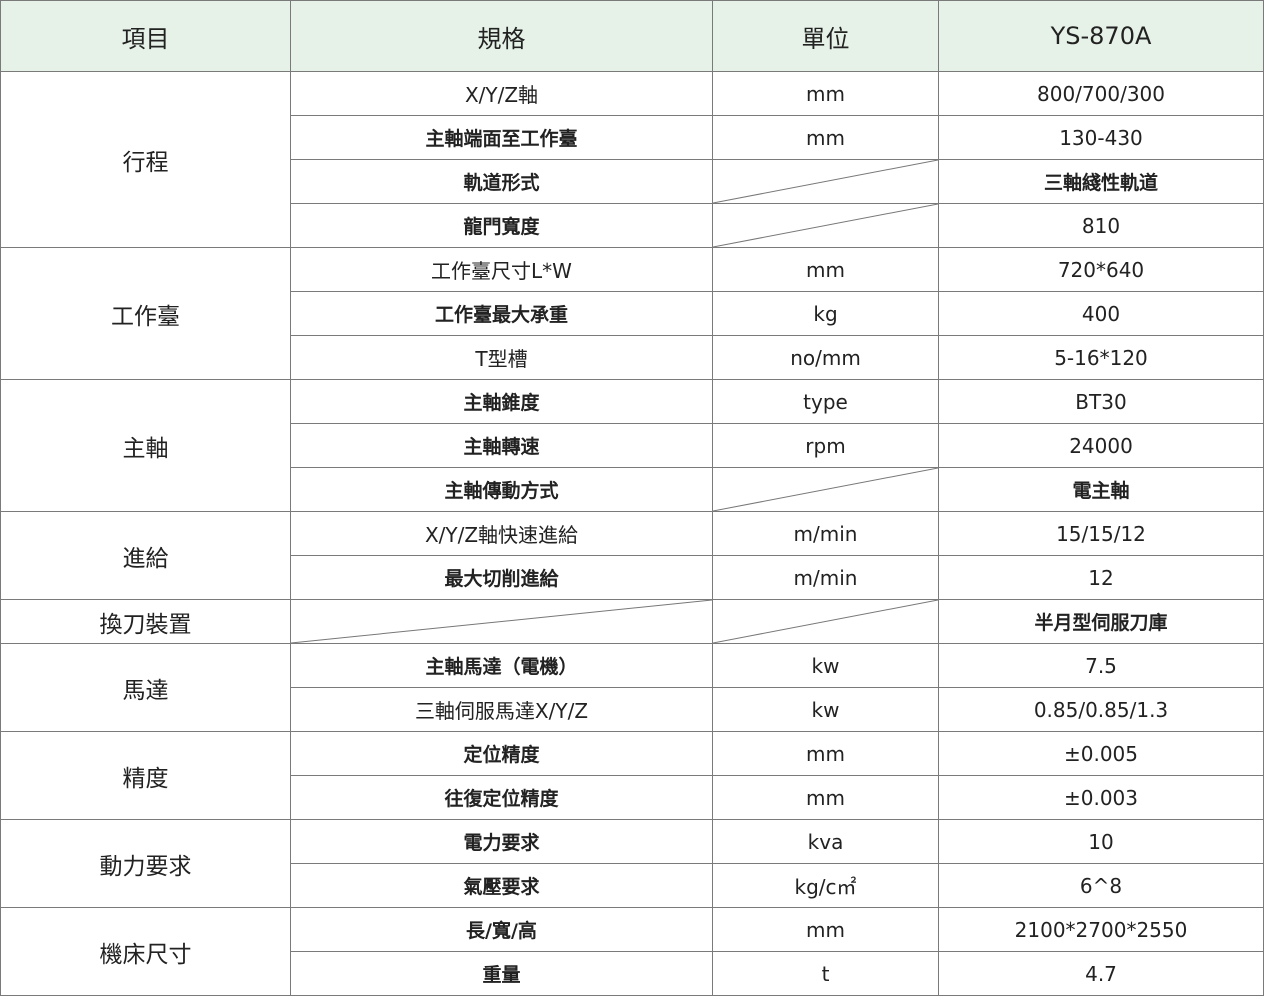  Describe the element at coordinates (1101, 401) in the screenshot. I see `value-cell: BT30` at that location.